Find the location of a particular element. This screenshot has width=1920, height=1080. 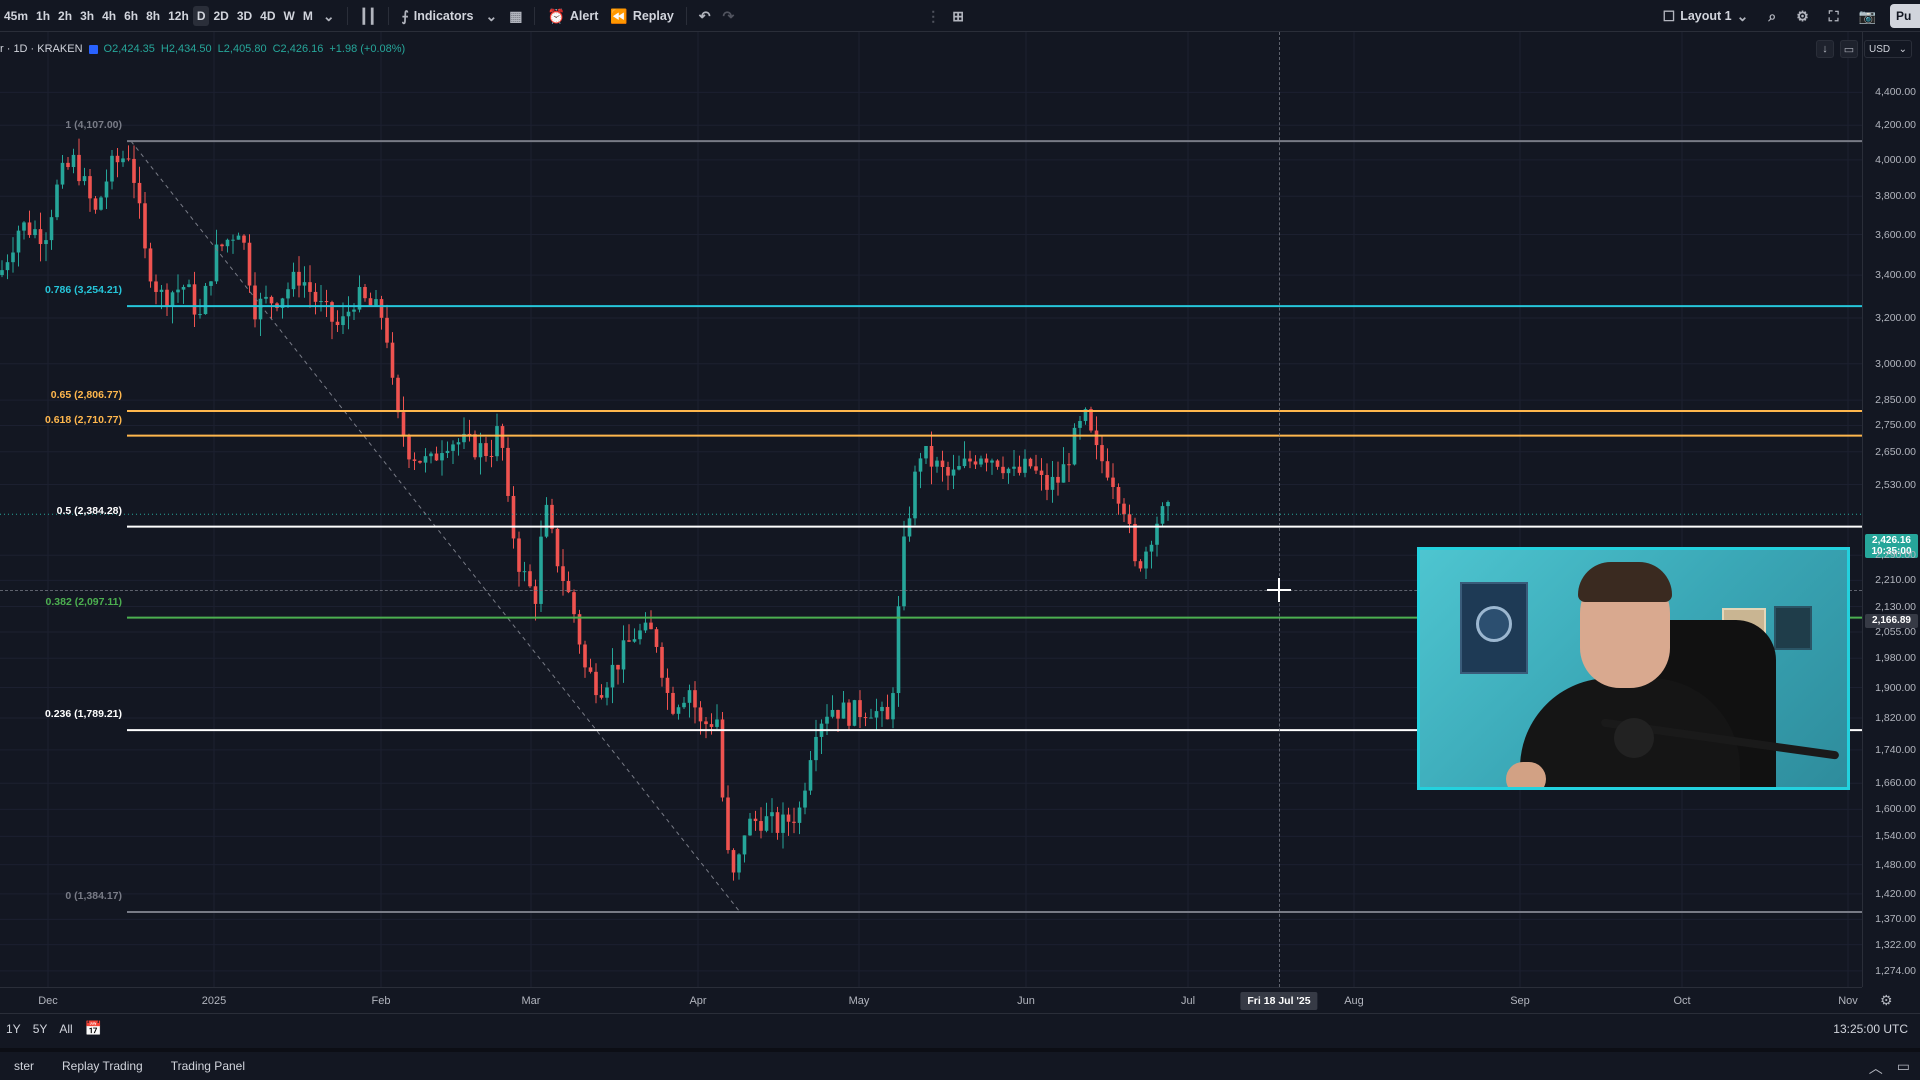

fib-level-label: 0 (1,384.17) is located at coordinates (93, 896).